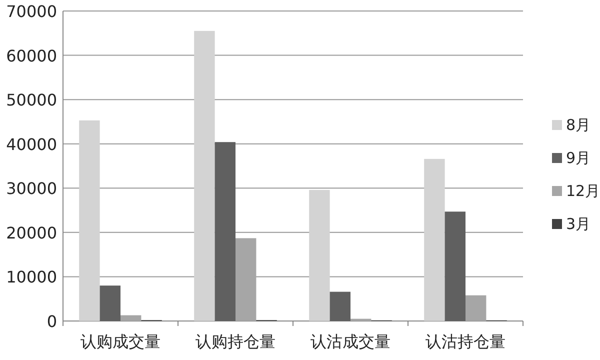 The image size is (600, 360). What do you see at coordinates (51, 321) in the screenshot?
I see `y-tick-label: 0` at bounding box center [51, 321].